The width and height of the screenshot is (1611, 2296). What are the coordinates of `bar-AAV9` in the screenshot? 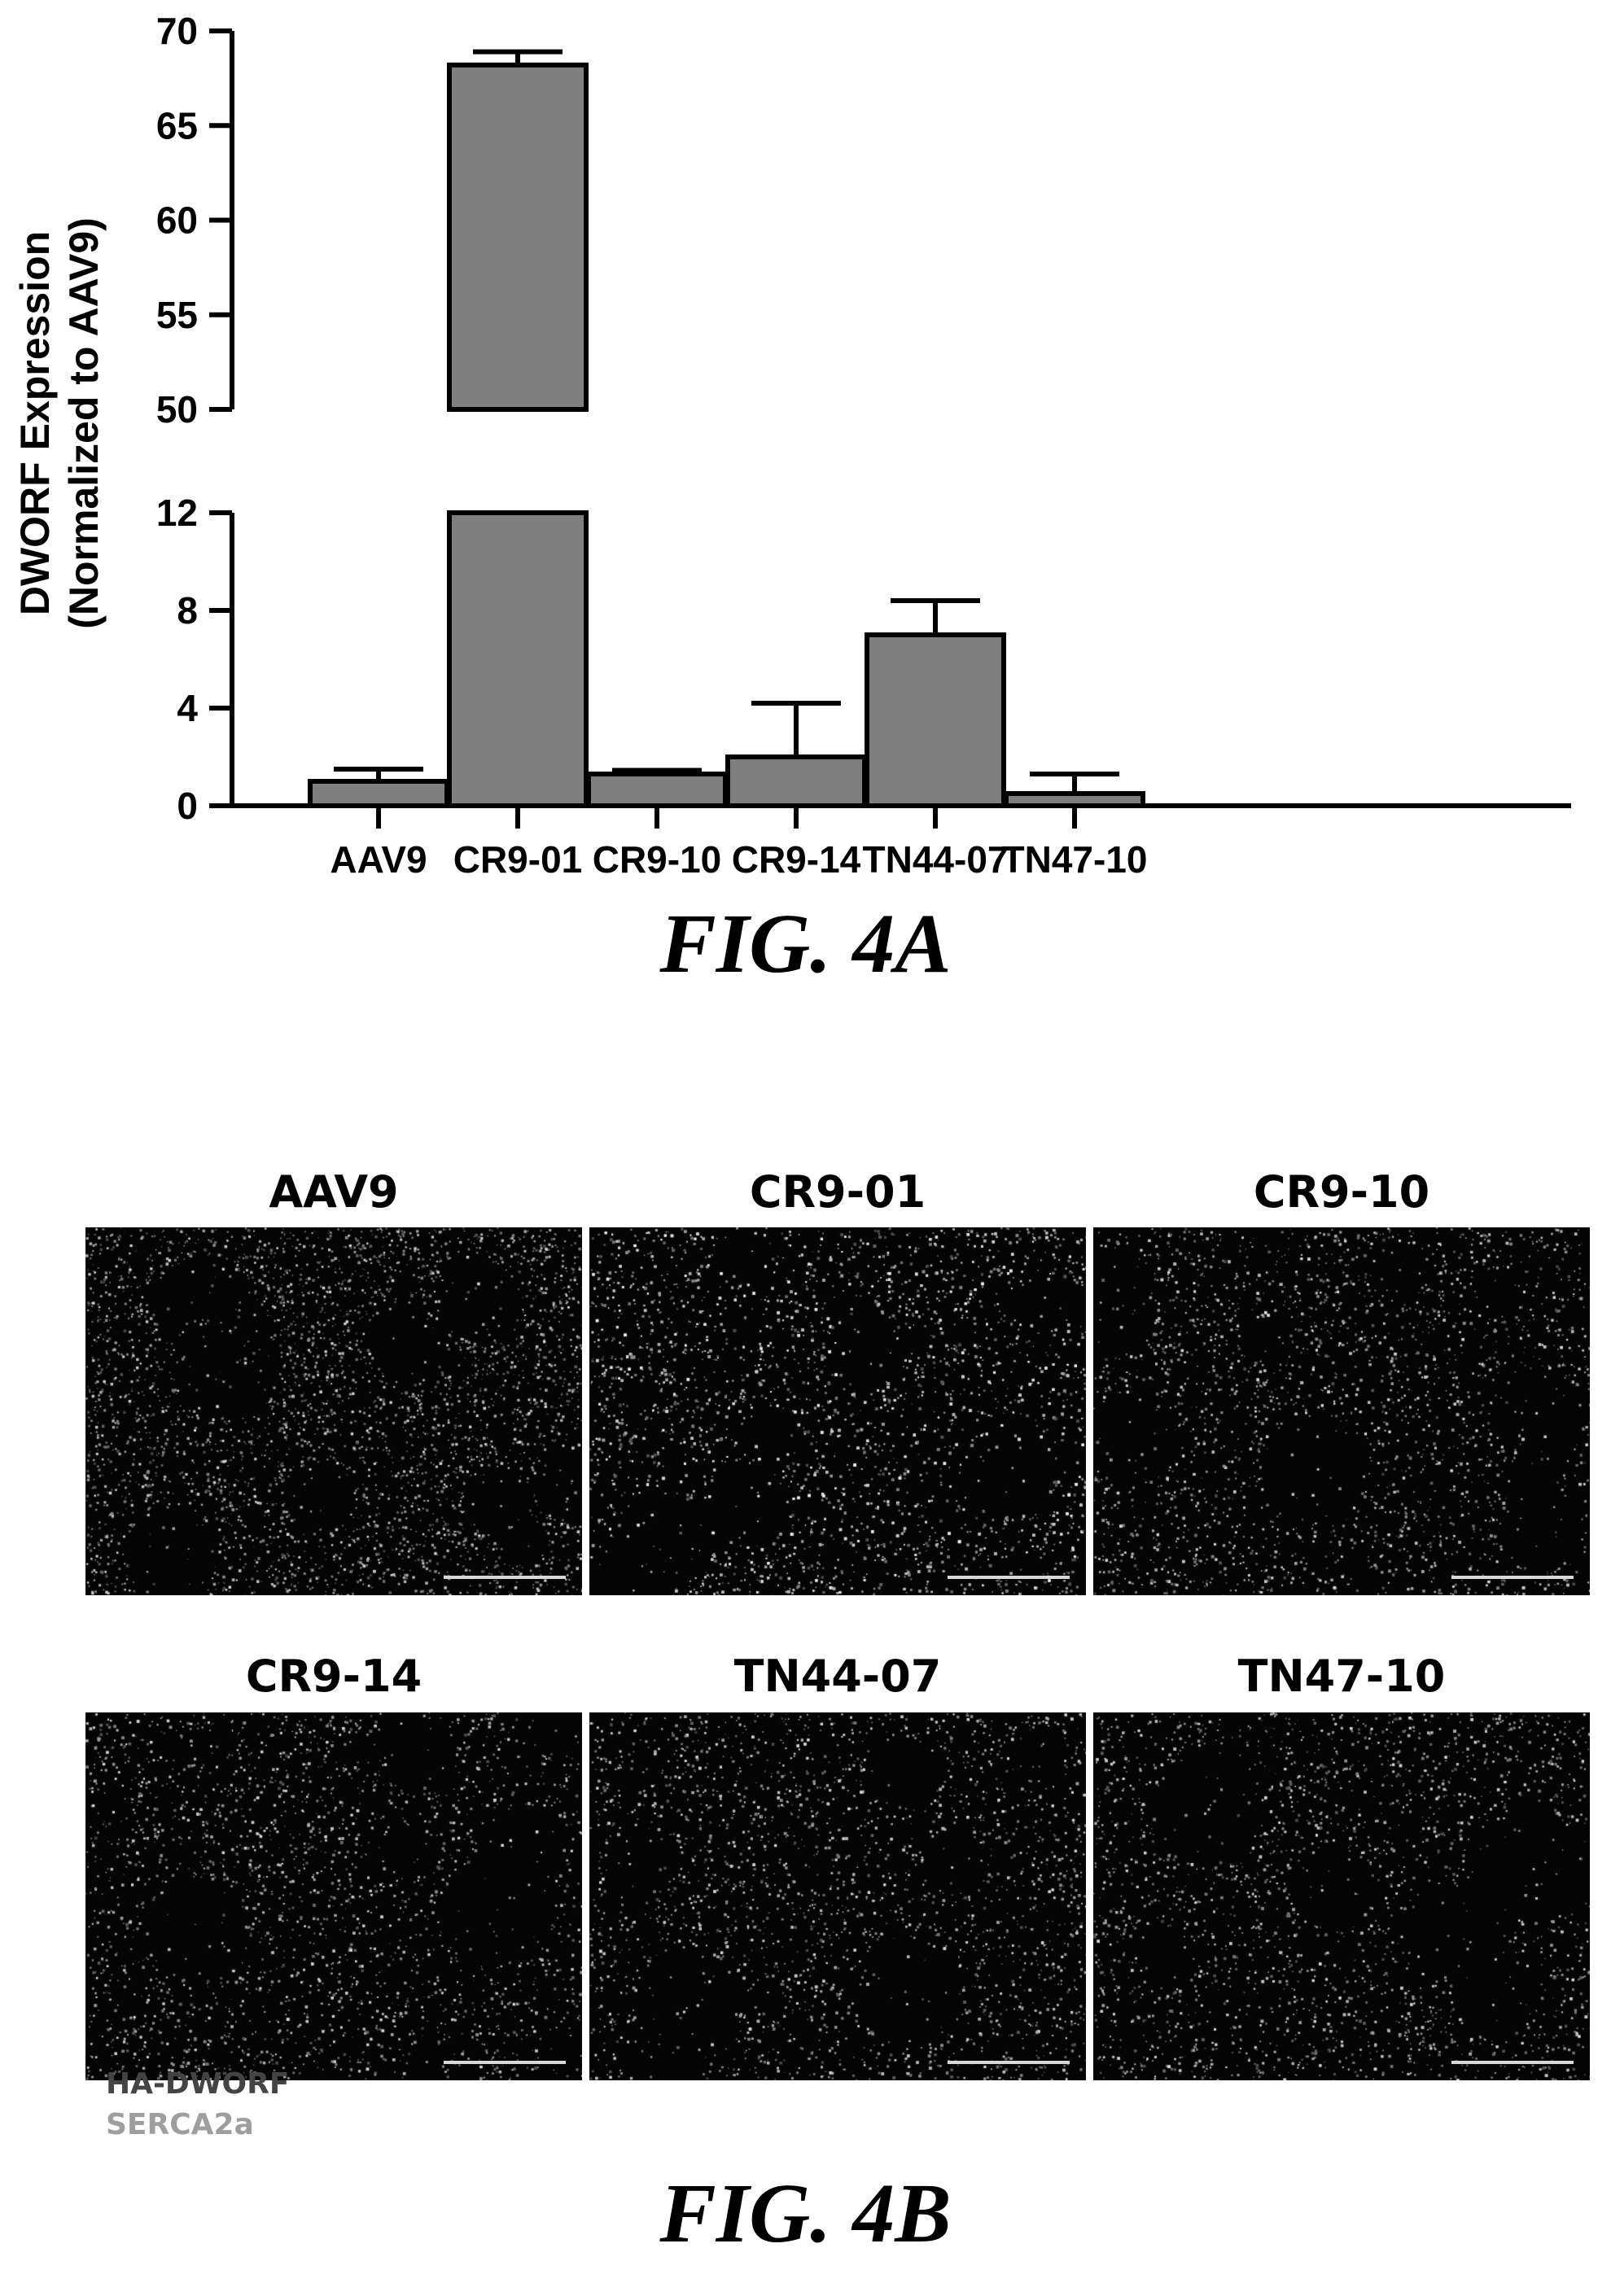 It's located at (378, 794).